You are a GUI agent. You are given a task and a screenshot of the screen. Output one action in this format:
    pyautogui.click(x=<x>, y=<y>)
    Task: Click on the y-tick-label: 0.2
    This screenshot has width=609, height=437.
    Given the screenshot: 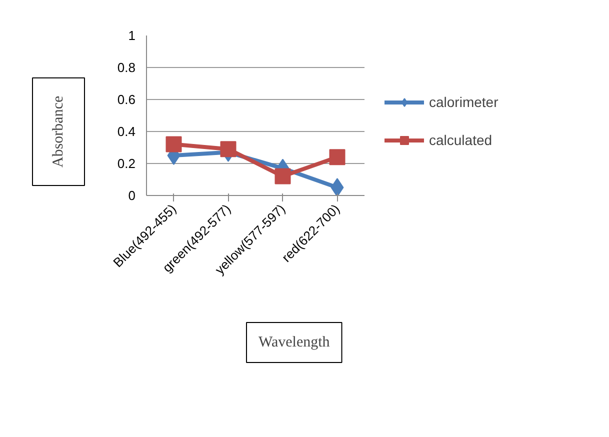 What is the action you would take?
    pyautogui.click(x=126, y=163)
    